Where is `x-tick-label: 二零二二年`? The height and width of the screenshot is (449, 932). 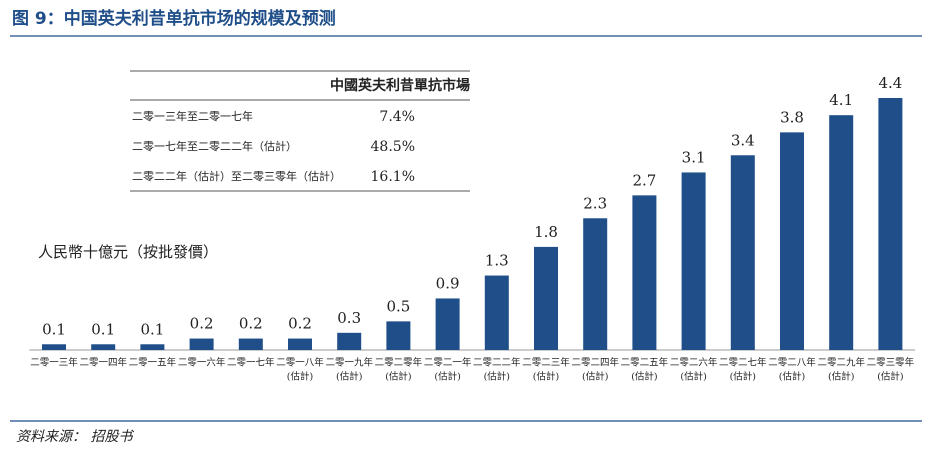 x-tick-label: 二零二二年 is located at coordinates (497, 363).